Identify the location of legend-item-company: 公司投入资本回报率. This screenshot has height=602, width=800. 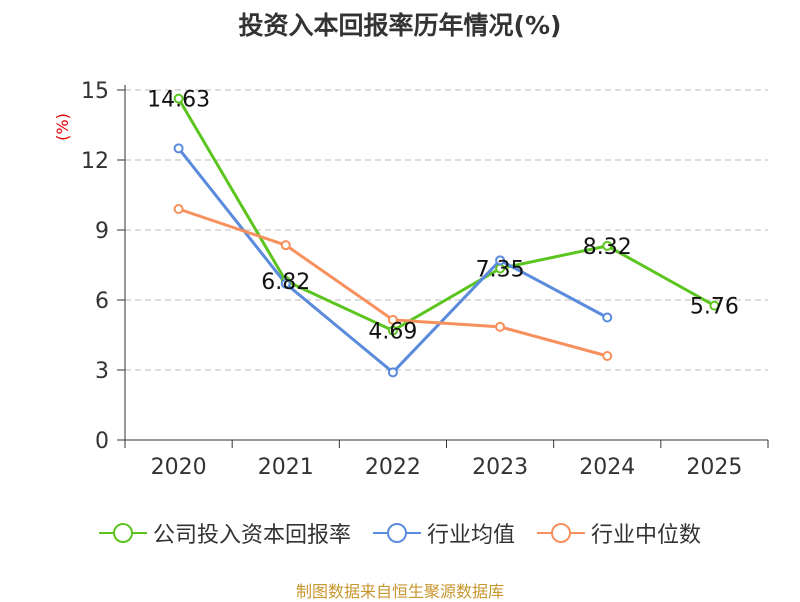
(224, 533).